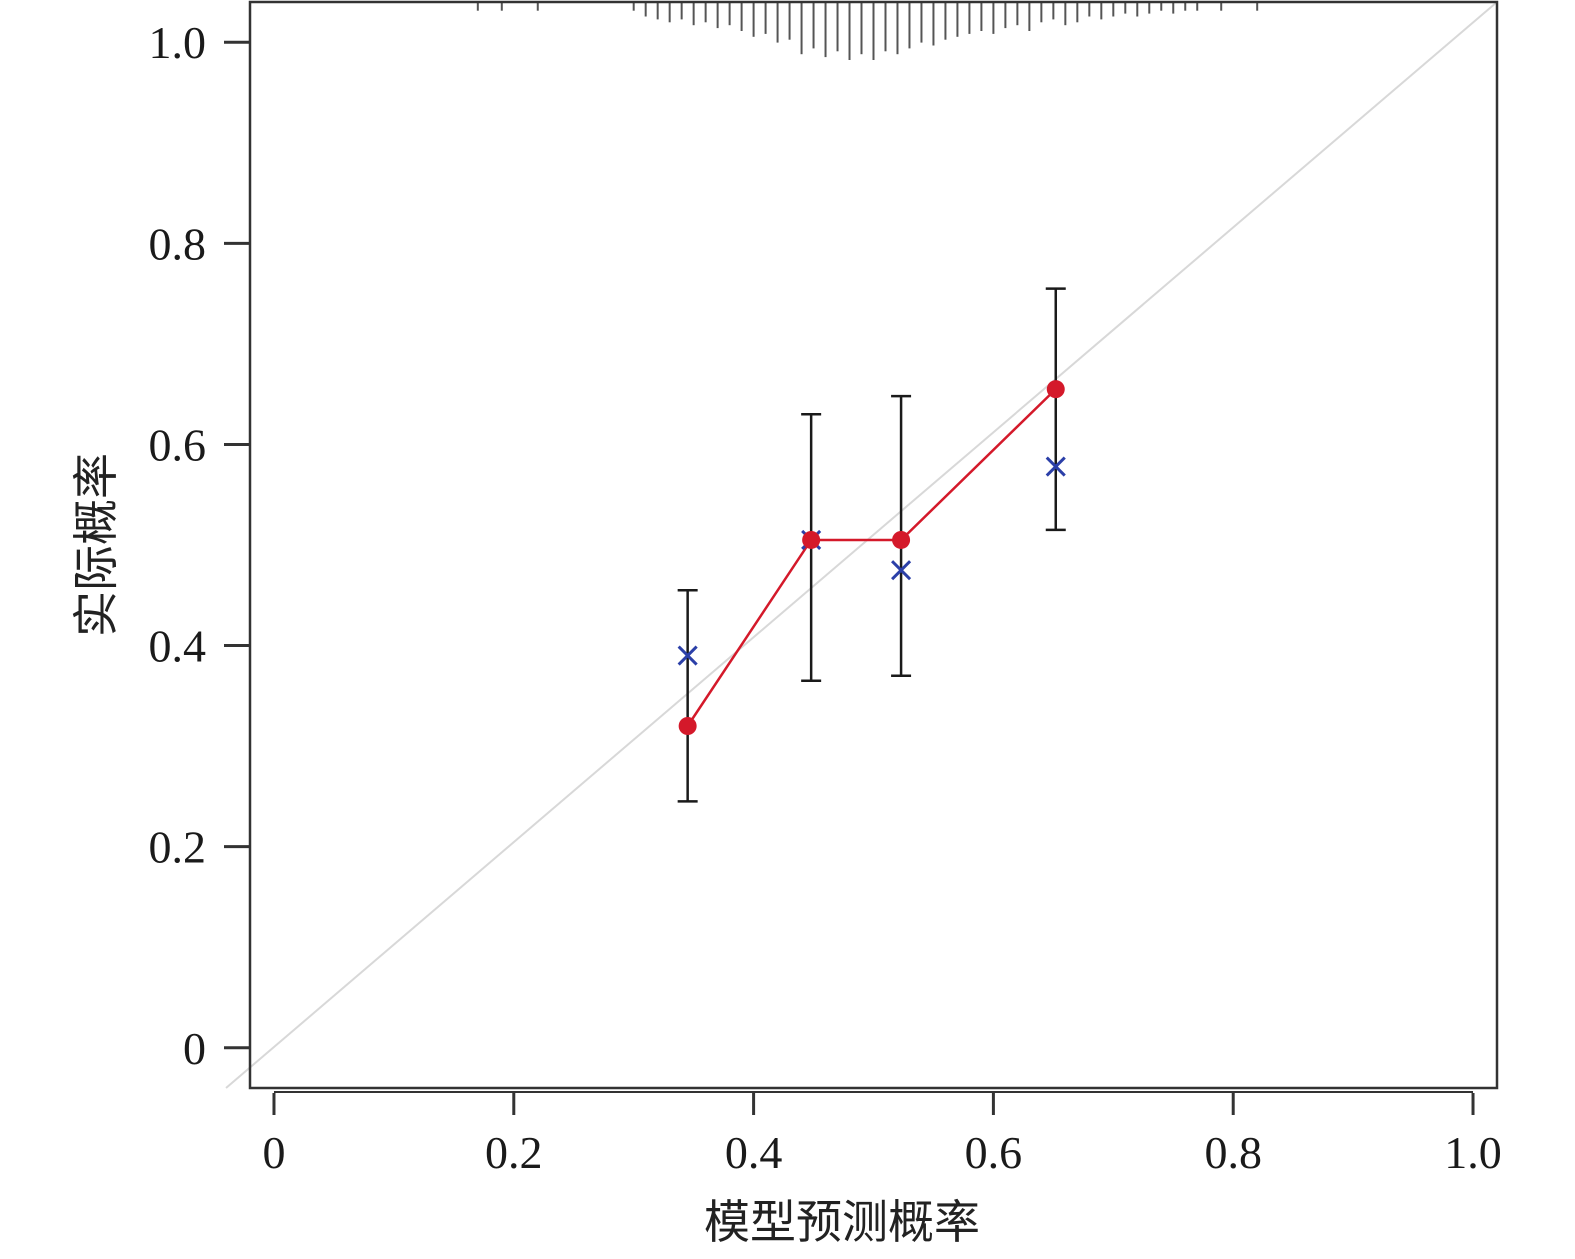 The width and height of the screenshot is (1575, 1259). I want to click on y-axis-title: 实际概率, so click(96, 545).